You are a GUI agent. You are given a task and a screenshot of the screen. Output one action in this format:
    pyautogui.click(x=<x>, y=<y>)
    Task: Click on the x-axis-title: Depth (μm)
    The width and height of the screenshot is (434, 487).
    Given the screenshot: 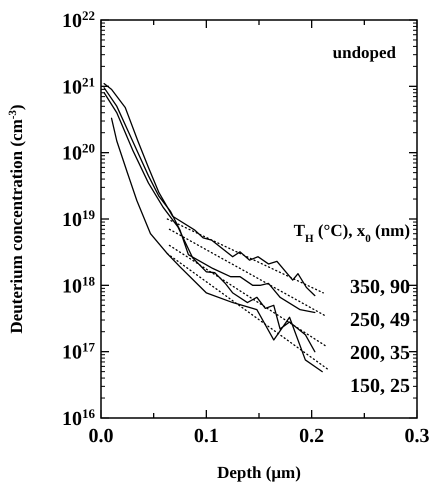 What is the action you would take?
    pyautogui.click(x=259, y=472)
    